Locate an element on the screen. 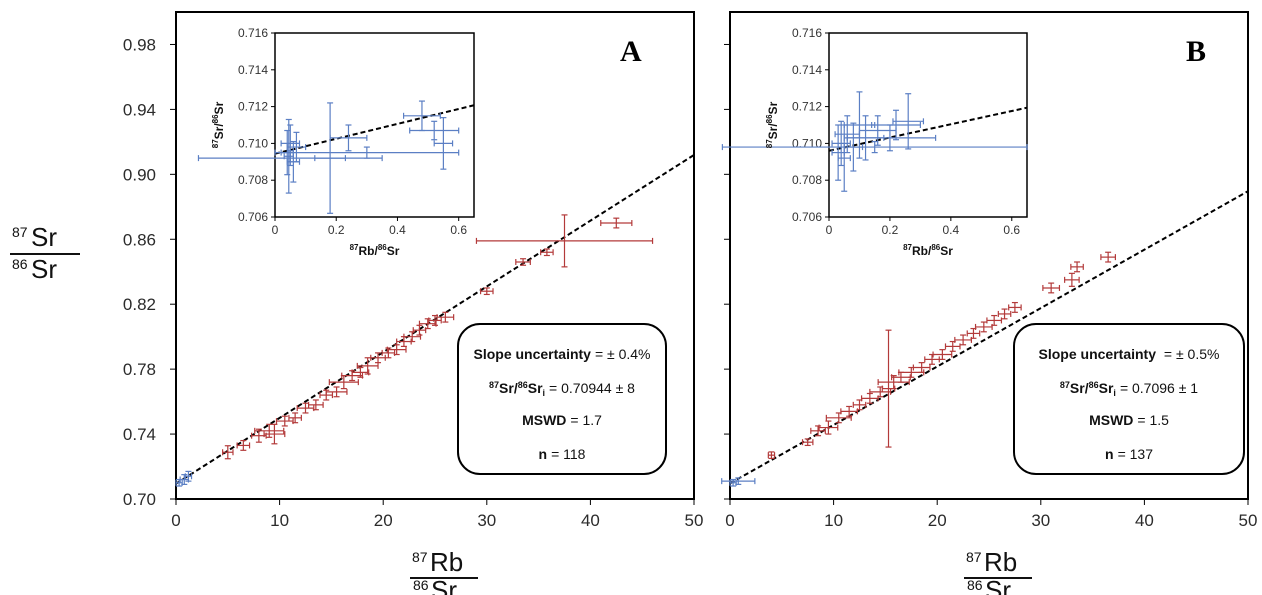 The height and width of the screenshot is (595, 1262). panel-b-stat-initial-ratio-part: Sr/ is located at coordinates (1079, 388).